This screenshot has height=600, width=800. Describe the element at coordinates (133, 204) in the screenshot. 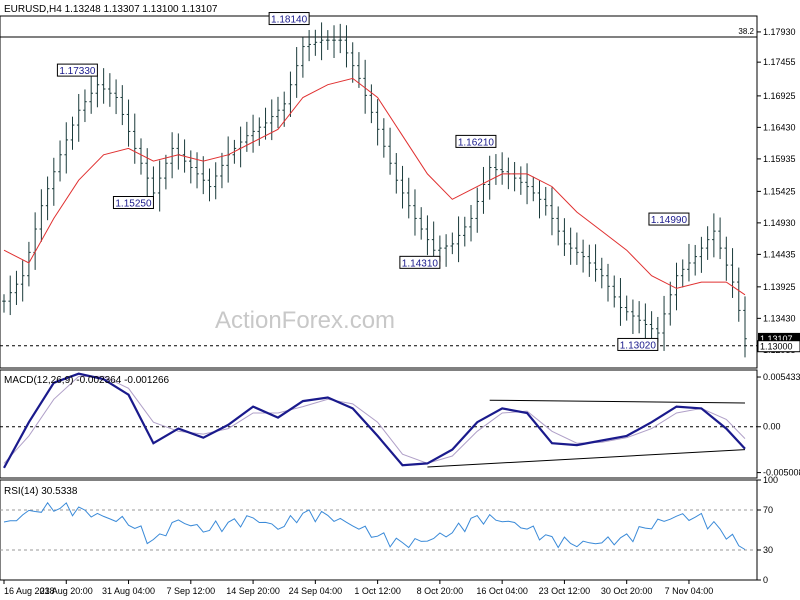

I see `swing-label-text: 1.15250` at that location.